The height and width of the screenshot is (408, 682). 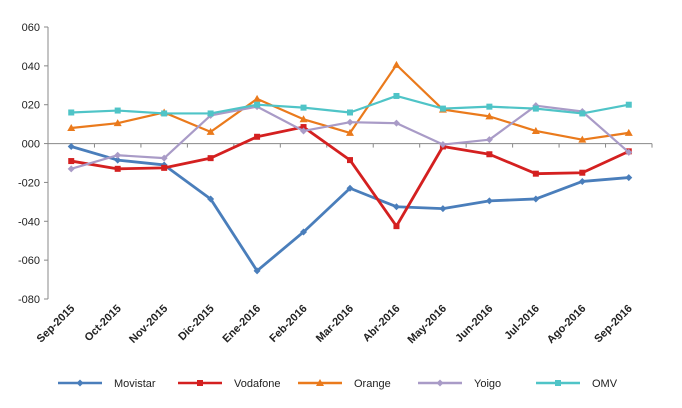 What do you see at coordinates (605, 384) in the screenshot?
I see `legend-label: OMV` at bounding box center [605, 384].